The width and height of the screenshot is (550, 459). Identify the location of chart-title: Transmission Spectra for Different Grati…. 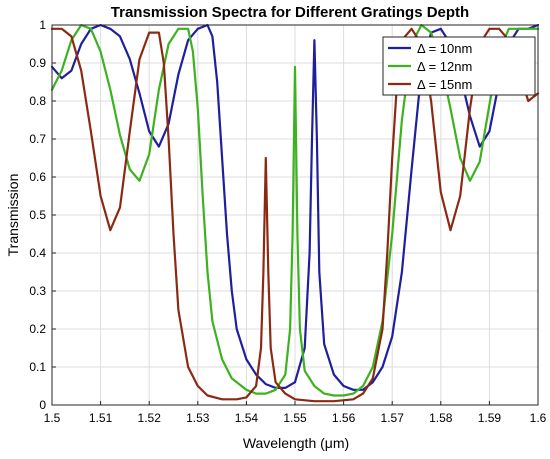
(290, 12).